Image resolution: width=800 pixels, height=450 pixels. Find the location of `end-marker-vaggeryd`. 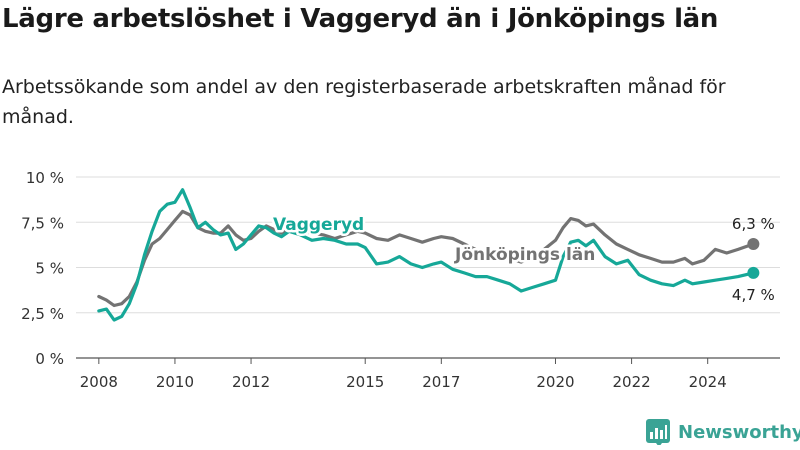

end-marker-vaggeryd is located at coordinates (753, 272).